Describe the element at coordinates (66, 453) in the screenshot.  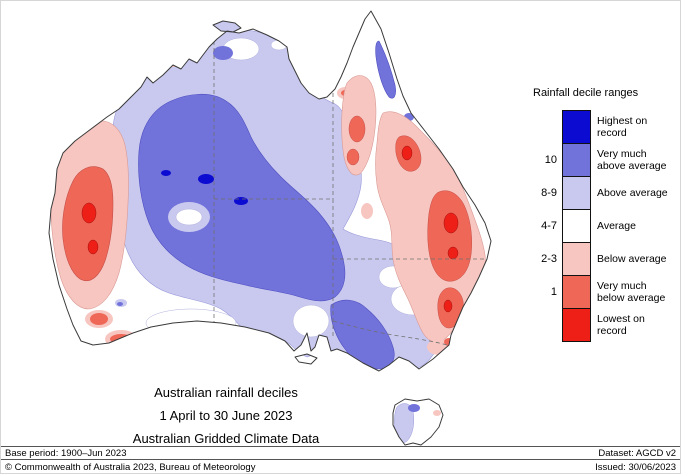
I see `base-period-text: Base period: 1900–Jun 2023` at that location.